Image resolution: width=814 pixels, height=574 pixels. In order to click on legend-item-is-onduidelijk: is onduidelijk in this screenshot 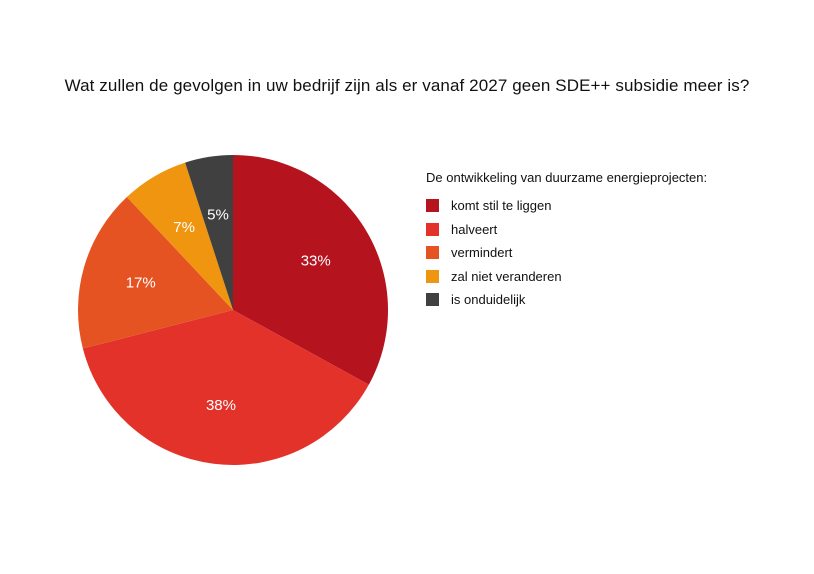, I will do `click(566, 300)`.